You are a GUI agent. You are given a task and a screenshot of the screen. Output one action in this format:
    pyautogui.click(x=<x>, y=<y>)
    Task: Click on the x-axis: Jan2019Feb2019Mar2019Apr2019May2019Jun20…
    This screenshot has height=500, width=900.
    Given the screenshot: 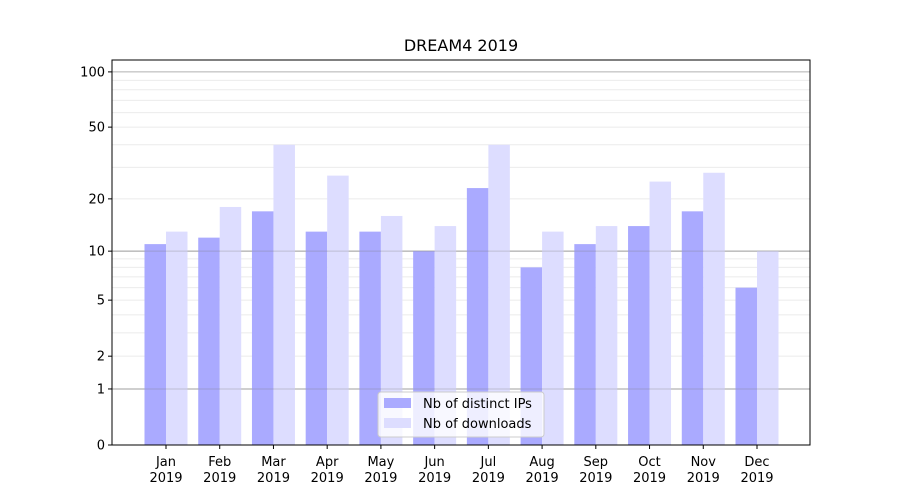 What is the action you would take?
    pyautogui.click(x=461, y=465)
    